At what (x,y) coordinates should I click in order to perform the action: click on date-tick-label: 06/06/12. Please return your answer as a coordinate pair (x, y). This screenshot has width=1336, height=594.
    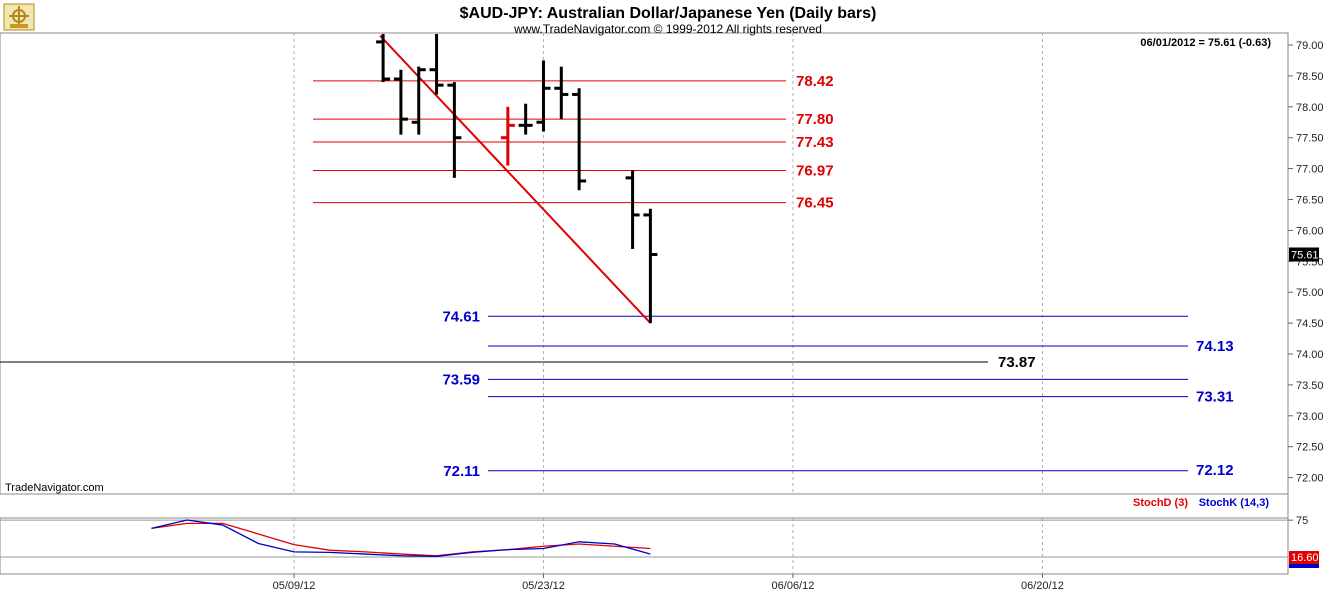
    Looking at the image, I should click on (793, 586).